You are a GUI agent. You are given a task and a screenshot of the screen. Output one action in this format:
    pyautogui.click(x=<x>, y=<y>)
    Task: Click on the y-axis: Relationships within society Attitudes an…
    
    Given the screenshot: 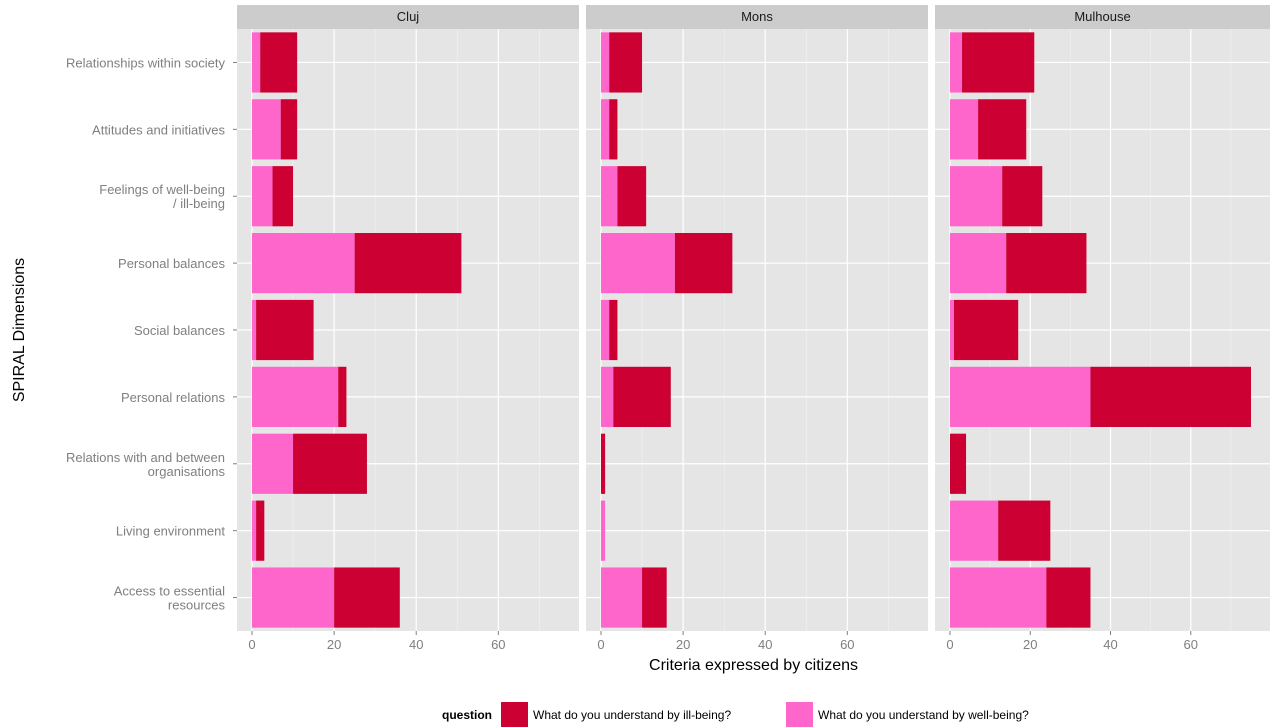 What is the action you would take?
    pyautogui.click(x=151, y=334)
    